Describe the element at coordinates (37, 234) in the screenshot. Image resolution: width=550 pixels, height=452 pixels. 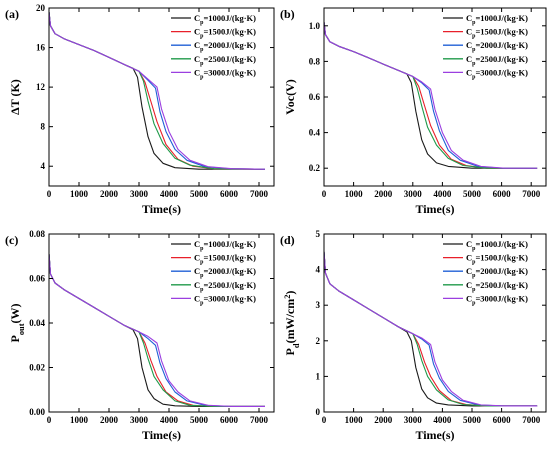
I see `y-tick-label: 0.08` at that location.